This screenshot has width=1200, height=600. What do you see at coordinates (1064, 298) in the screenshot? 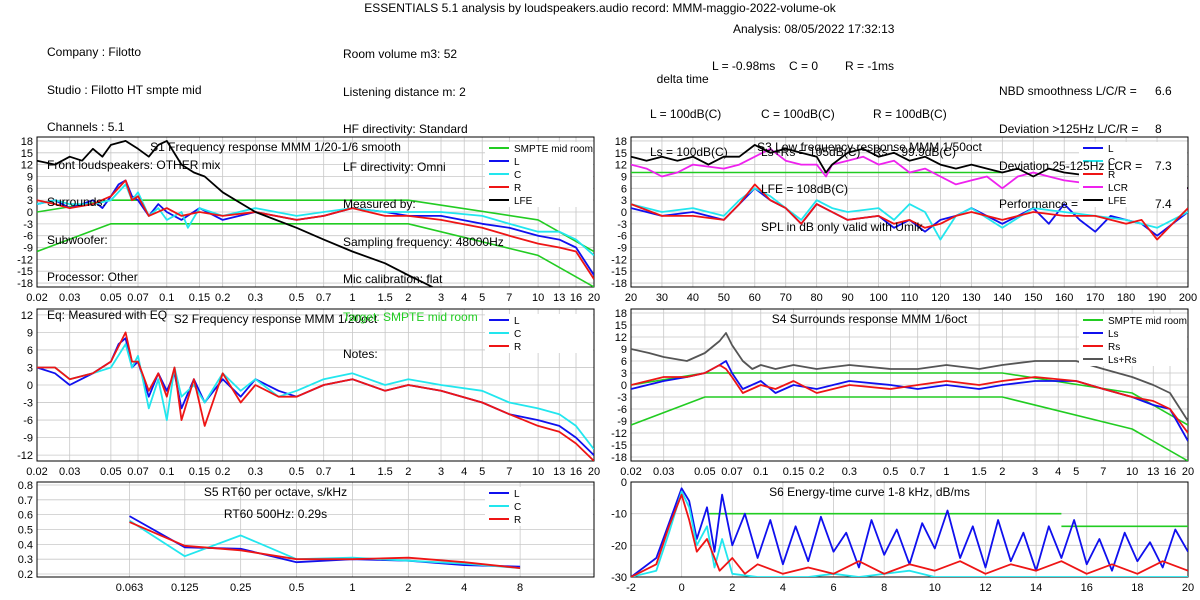
I see `x-tick-label: 160` at bounding box center [1064, 298].